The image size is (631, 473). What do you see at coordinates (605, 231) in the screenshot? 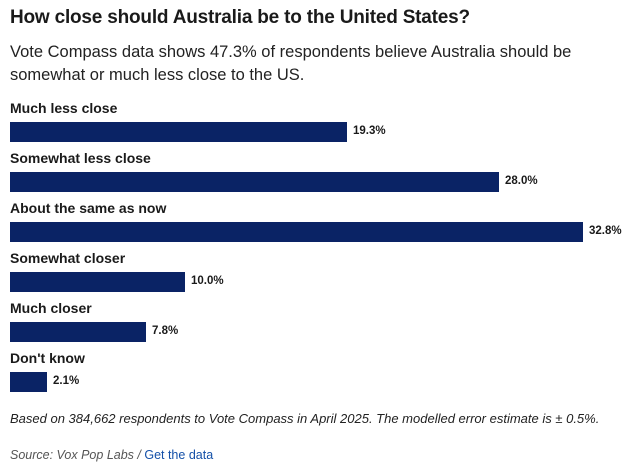
I see `bar-value-label: 32.8%` at bounding box center [605, 231].